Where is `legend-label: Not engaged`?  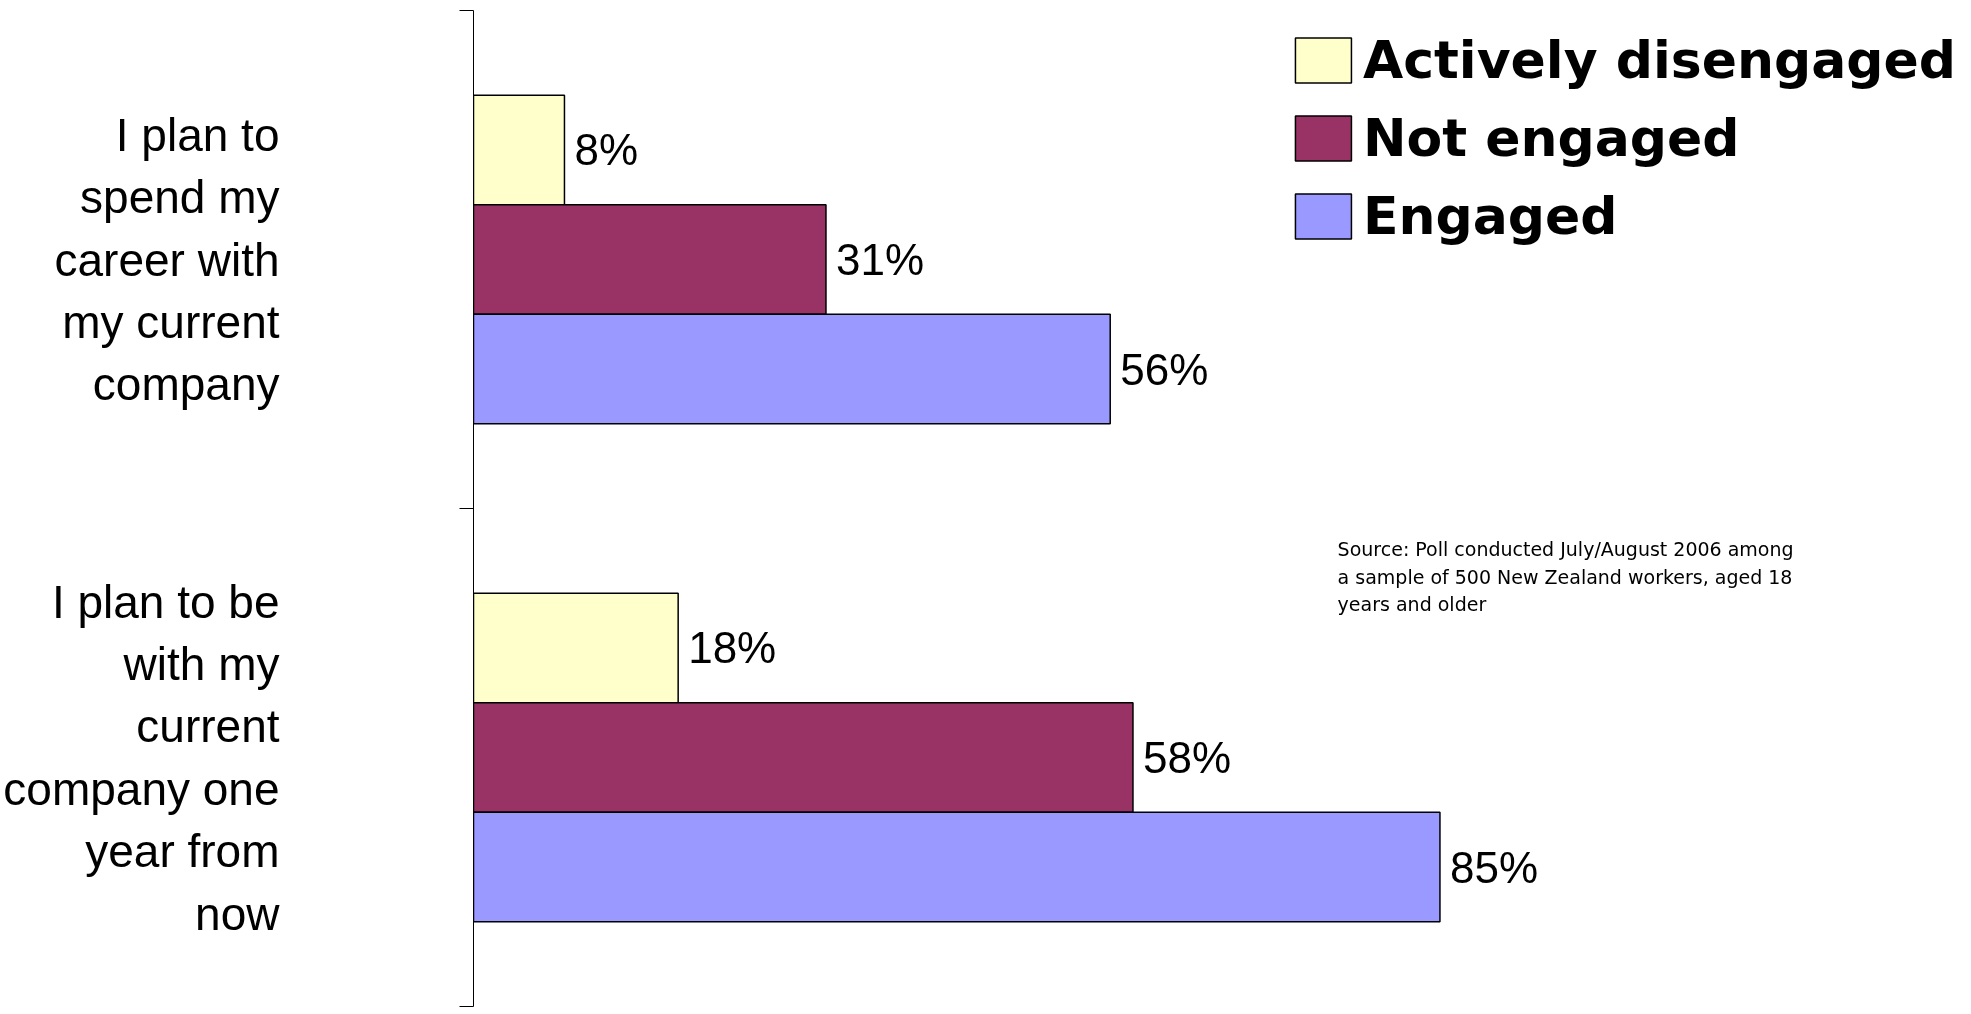
legend-label: Not engaged is located at coordinates (1551, 138).